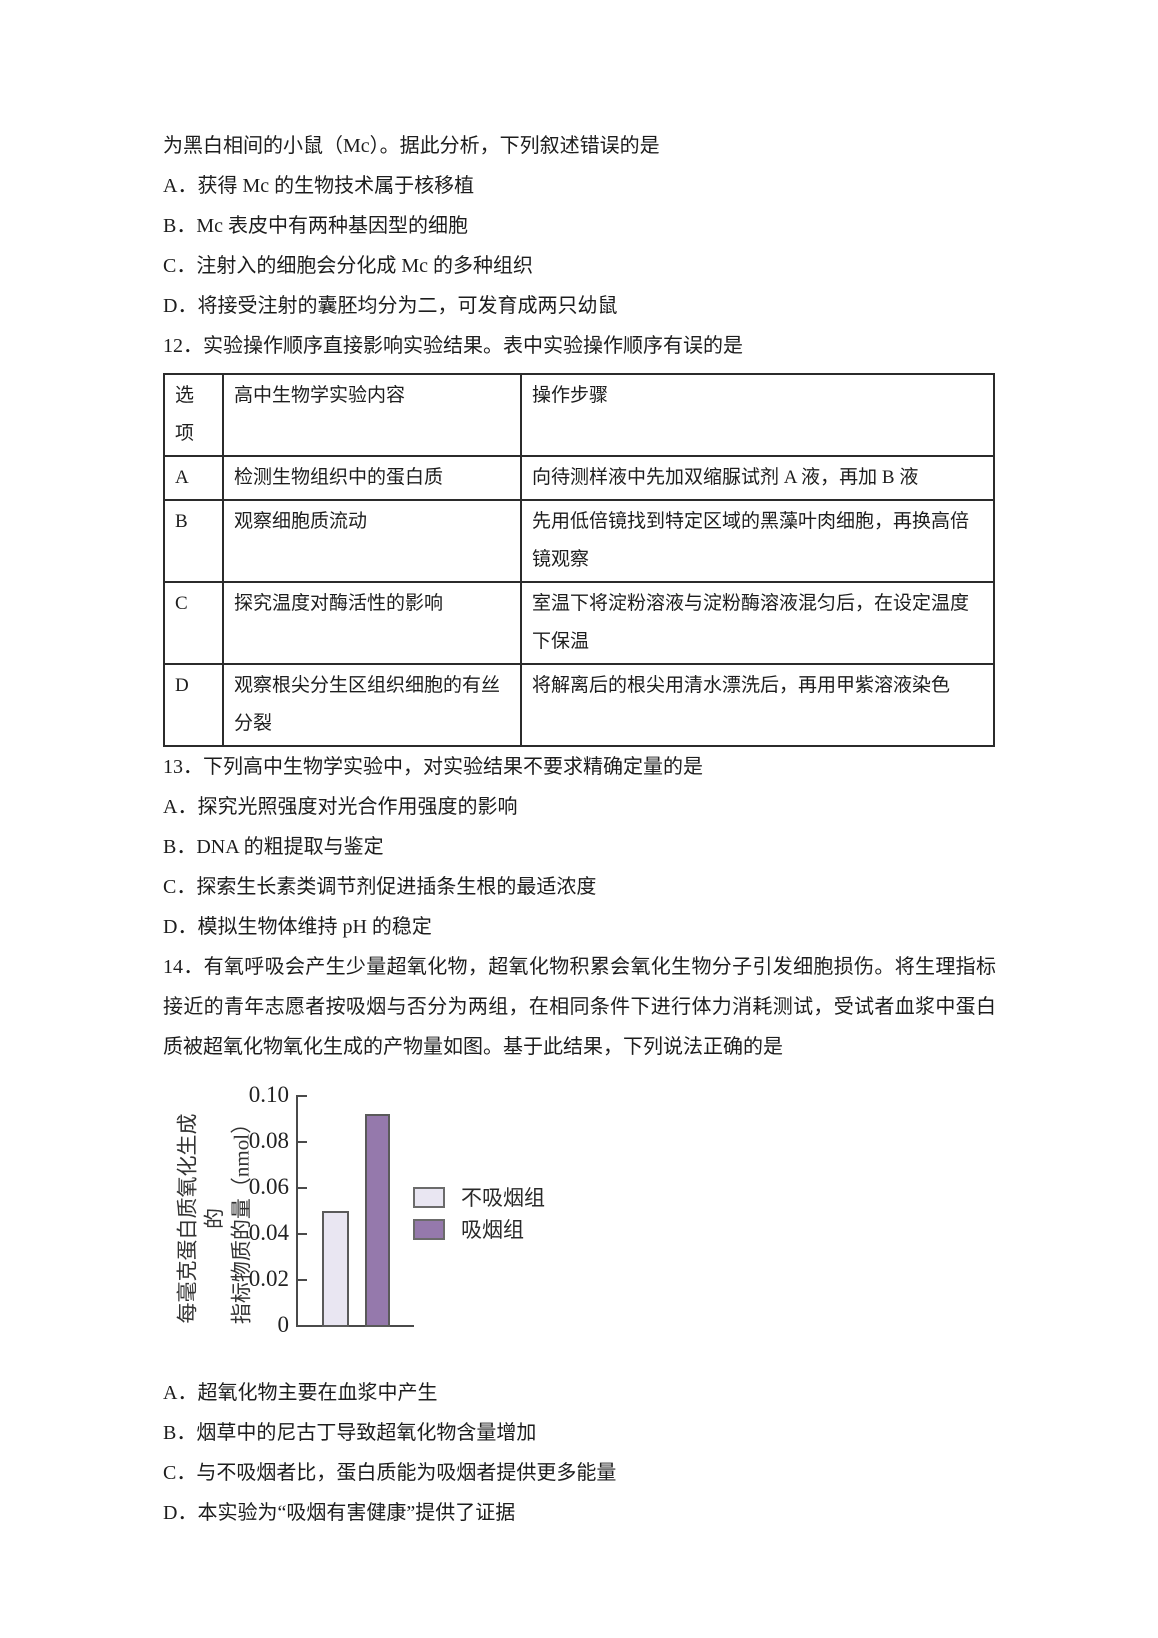 This screenshot has height=1638, width=1158. I want to click on y-tick-label: 0.06, so click(268, 1186).